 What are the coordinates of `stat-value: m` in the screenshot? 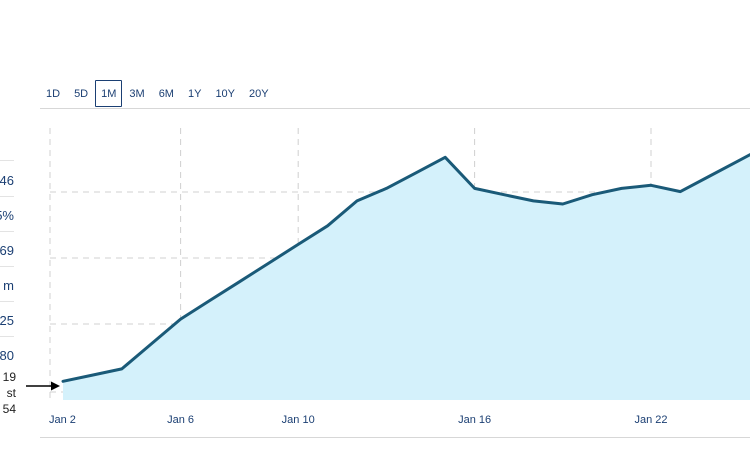 It's located at (8, 285).